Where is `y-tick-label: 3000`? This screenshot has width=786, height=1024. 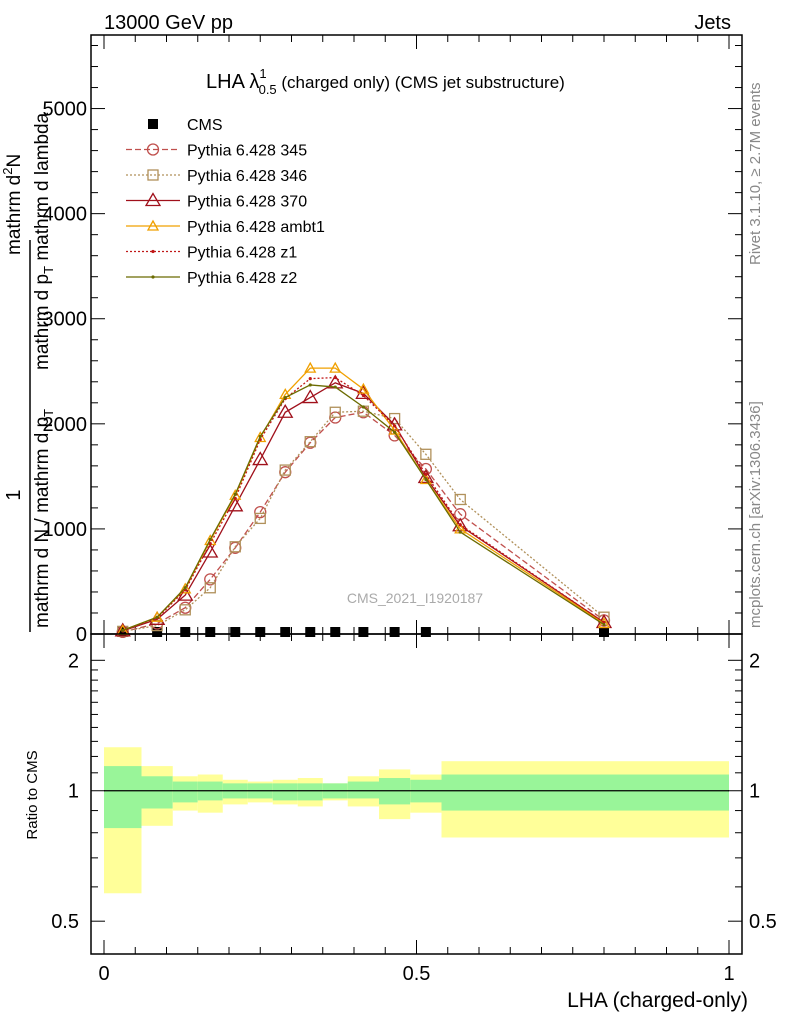
y-tick-label: 3000 is located at coordinates (65, 320).